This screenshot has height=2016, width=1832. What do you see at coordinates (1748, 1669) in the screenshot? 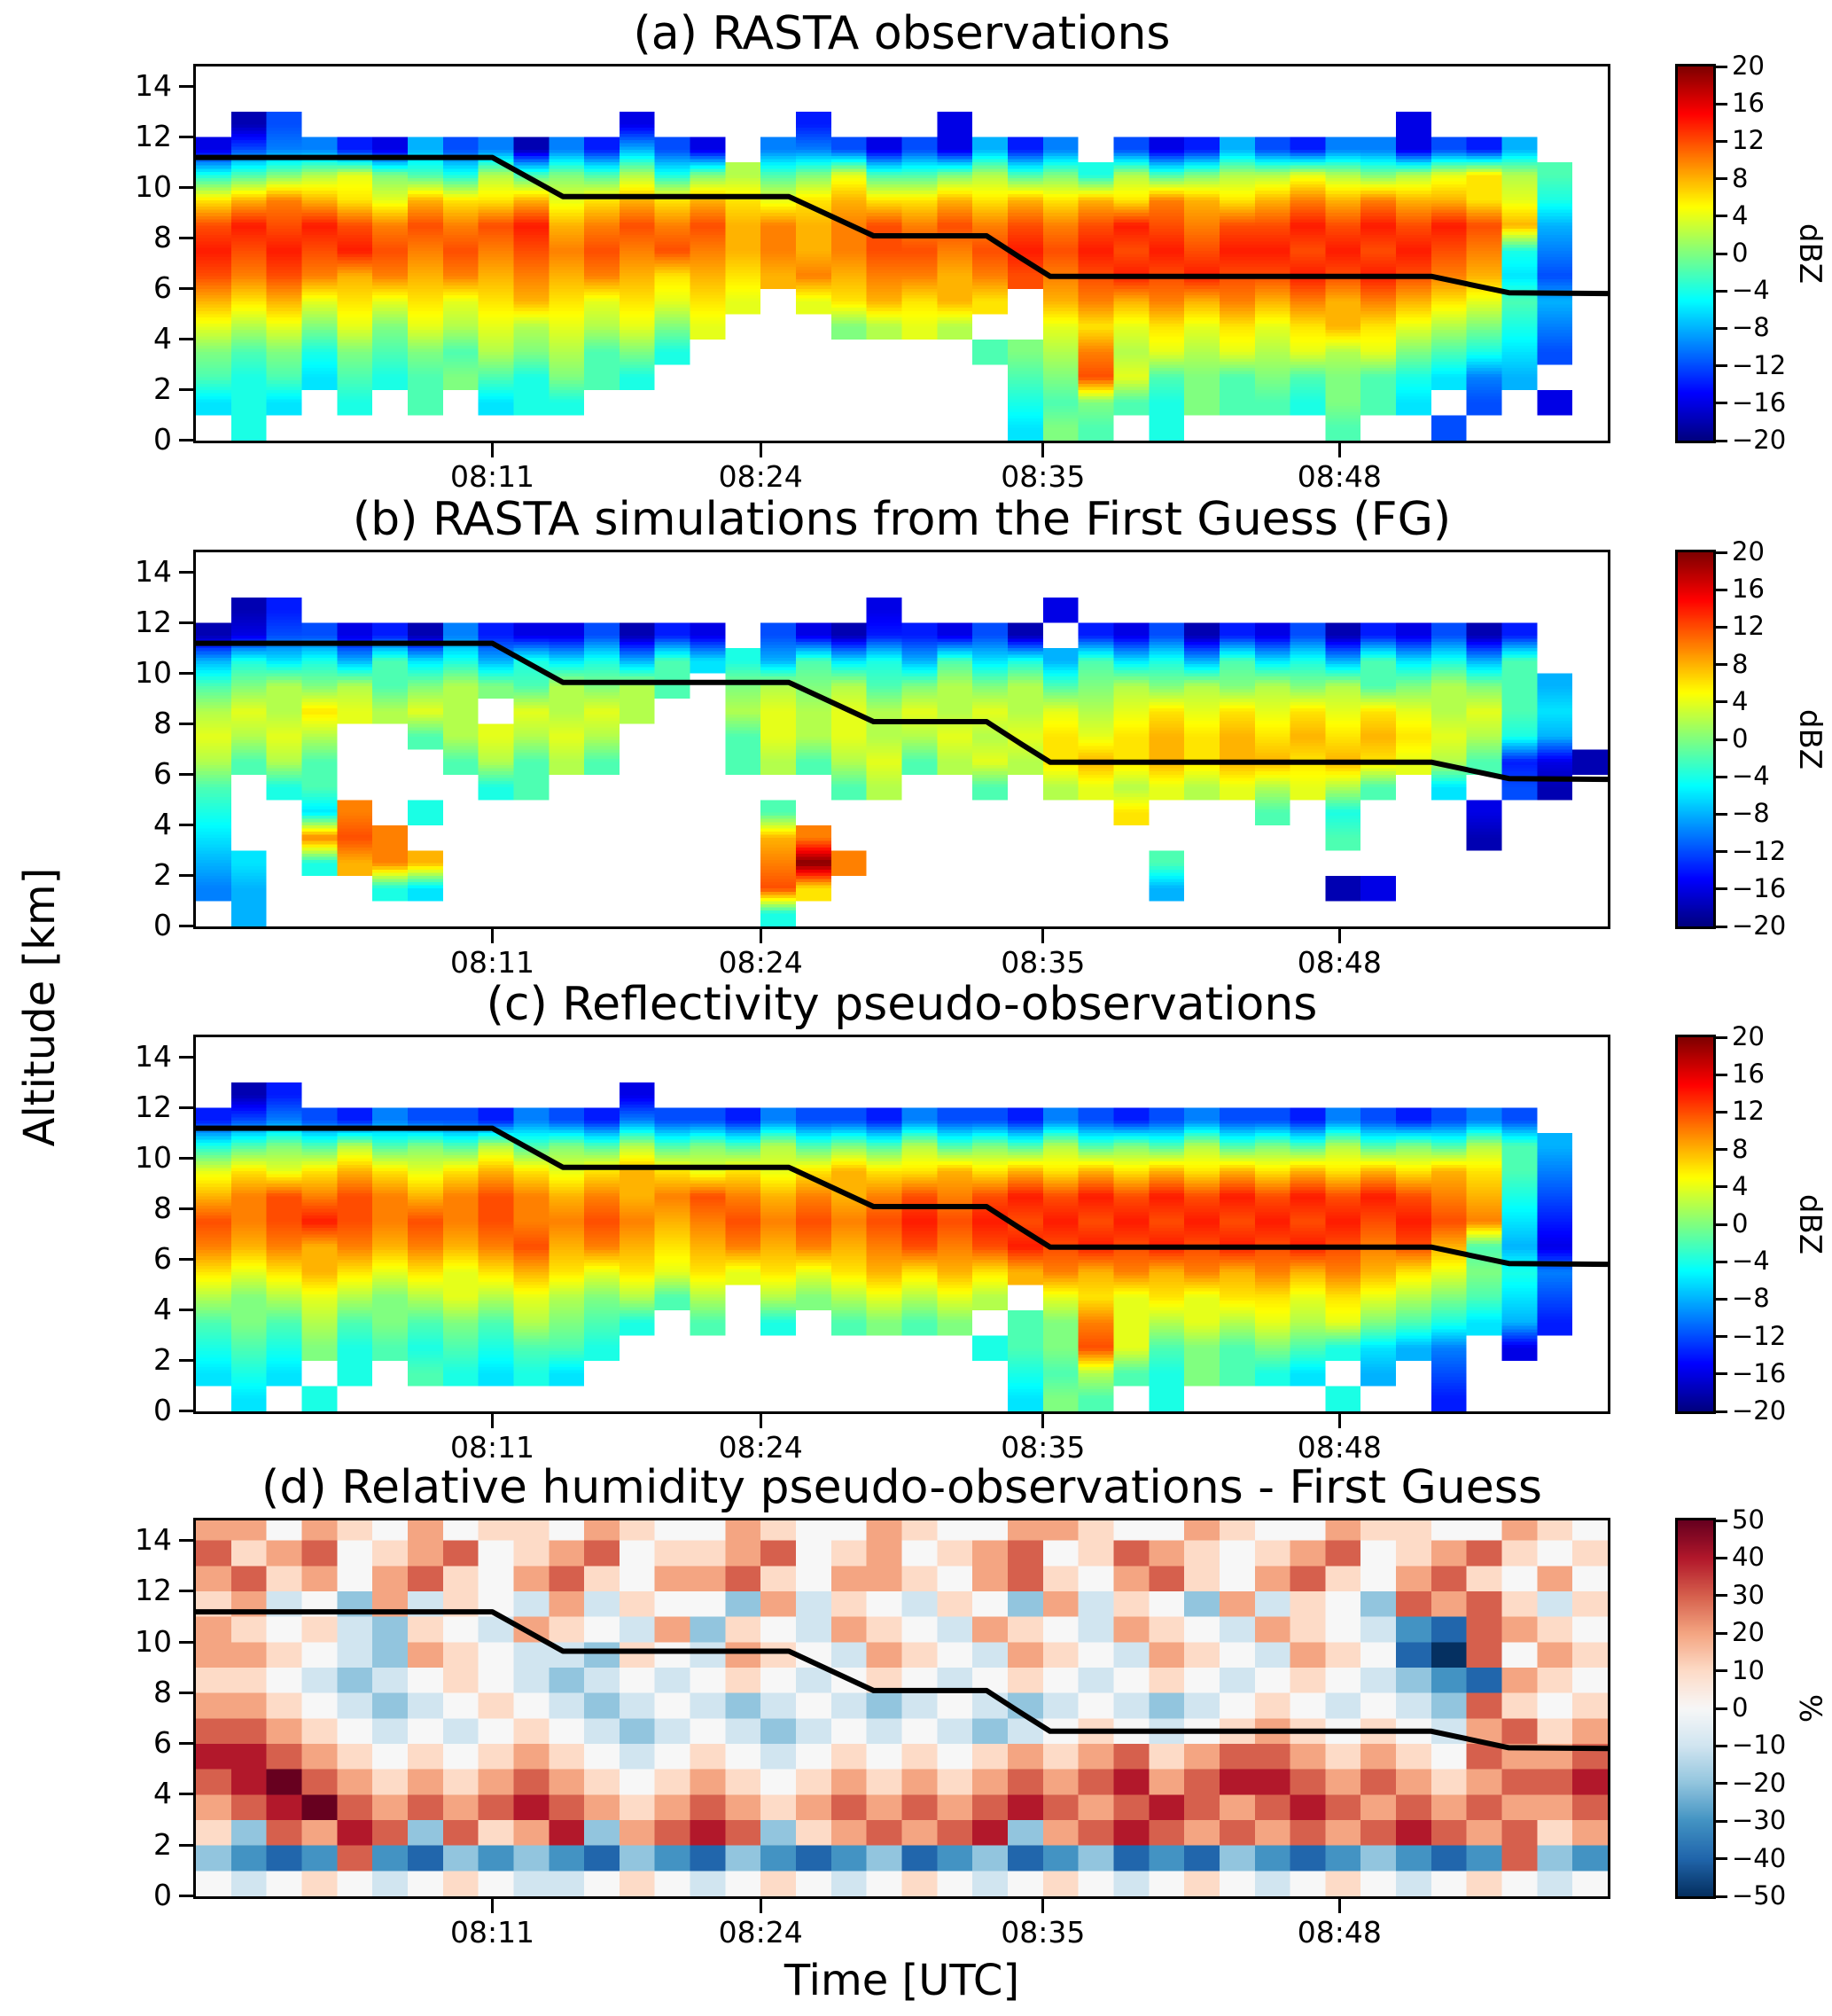
I see `colorbar-tick-label: 10` at bounding box center [1748, 1669].